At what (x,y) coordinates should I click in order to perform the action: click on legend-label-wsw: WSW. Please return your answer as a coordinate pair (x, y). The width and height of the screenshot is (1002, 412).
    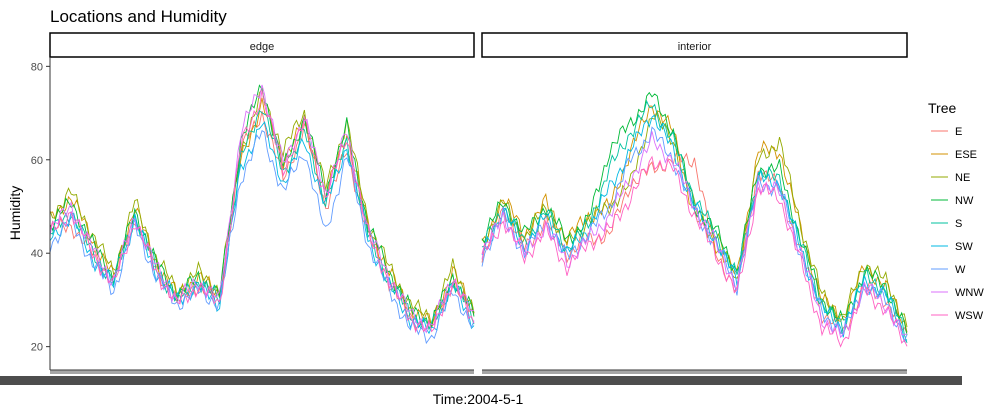
    Looking at the image, I should click on (969, 316).